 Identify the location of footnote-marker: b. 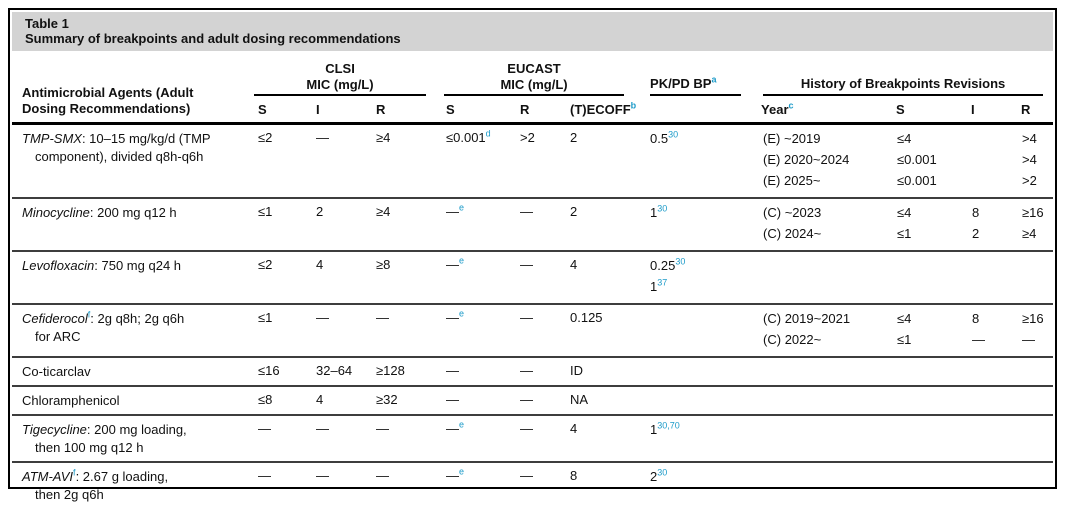
(634, 106).